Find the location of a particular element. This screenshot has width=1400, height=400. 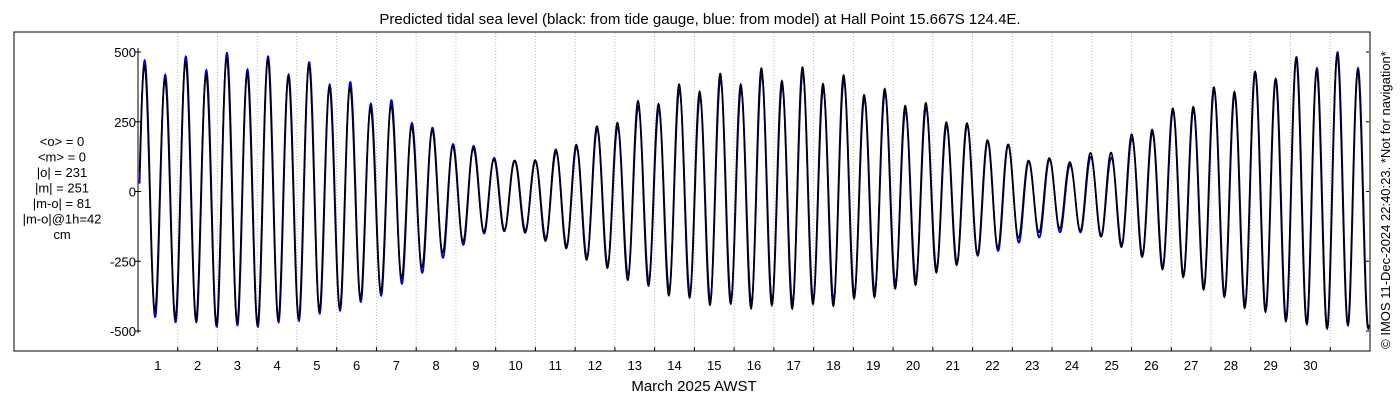

x-tick-label: 10 is located at coordinates (515, 365).